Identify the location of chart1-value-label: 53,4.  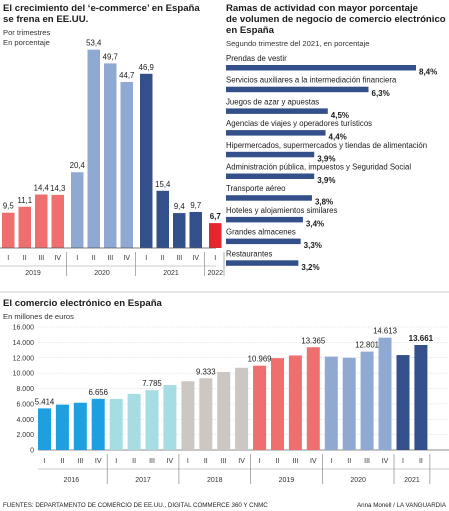
(94, 43).